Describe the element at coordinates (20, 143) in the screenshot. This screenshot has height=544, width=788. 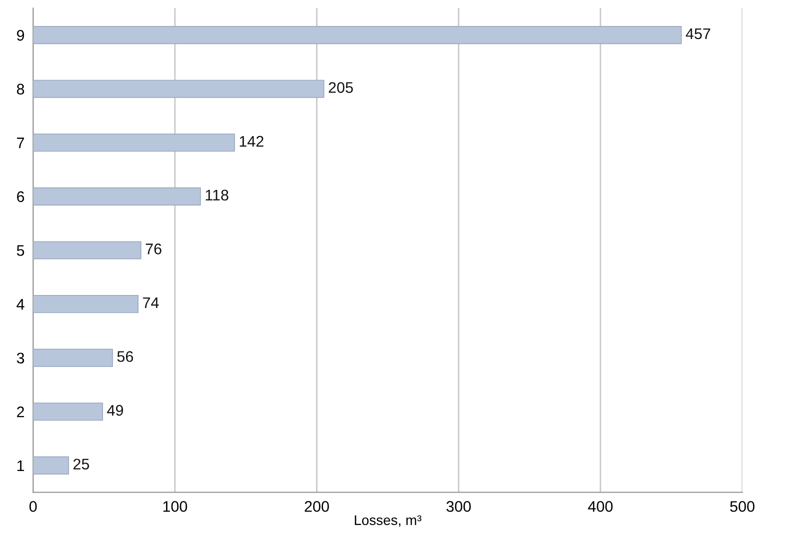
I see `y-tick-label: 7` at that location.